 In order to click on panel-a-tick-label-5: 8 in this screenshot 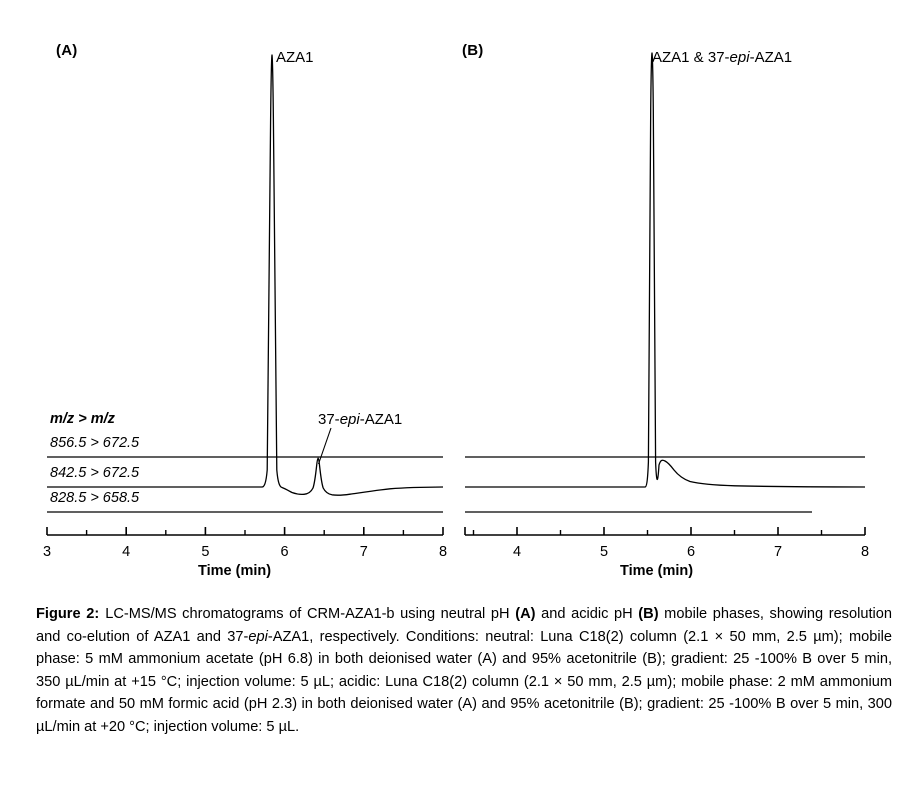, I will do `click(443, 552)`.